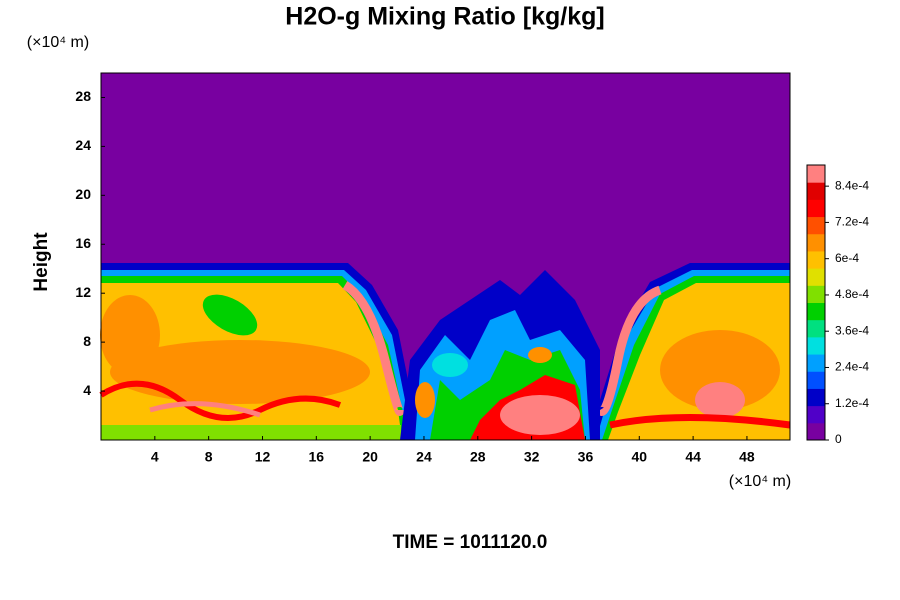 The width and height of the screenshot is (900, 600). I want to click on x-unit-label: (×10⁴ m), so click(760, 481).